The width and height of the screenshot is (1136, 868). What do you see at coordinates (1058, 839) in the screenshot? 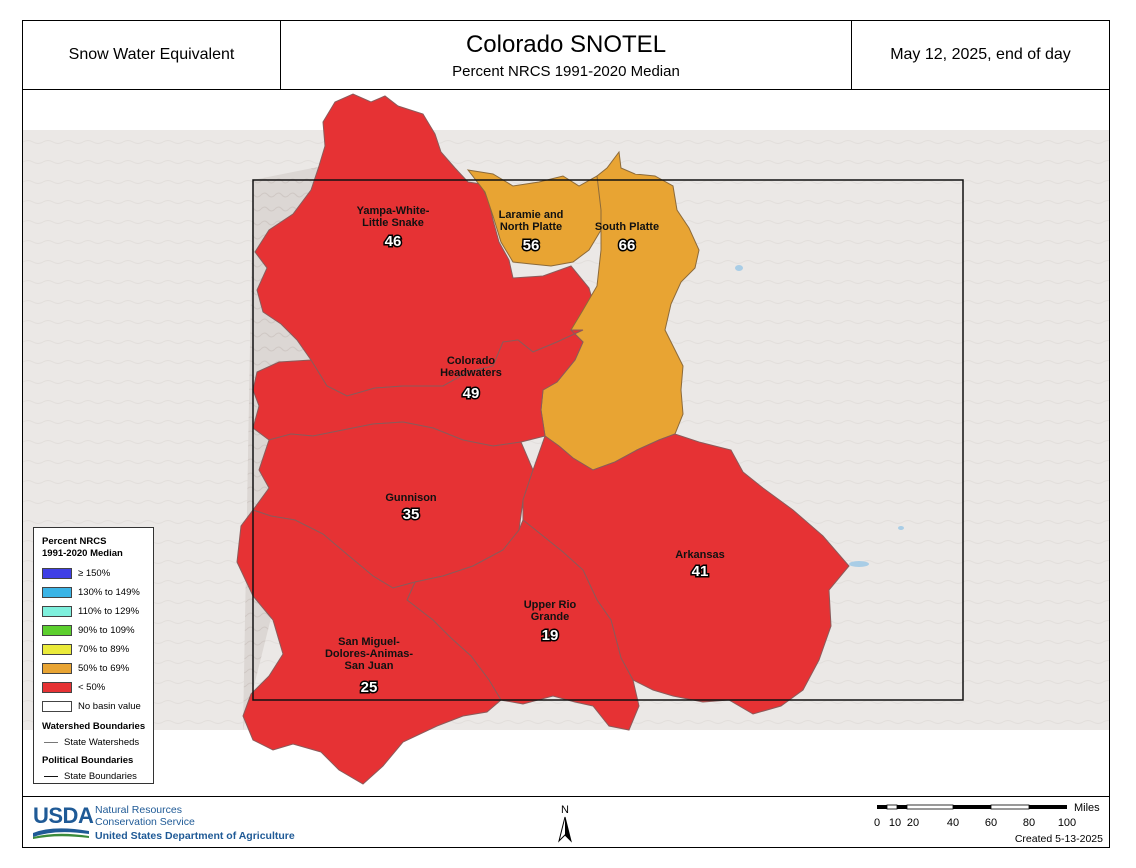
I see `created-date: Created 5-13-2025` at bounding box center [1058, 839].